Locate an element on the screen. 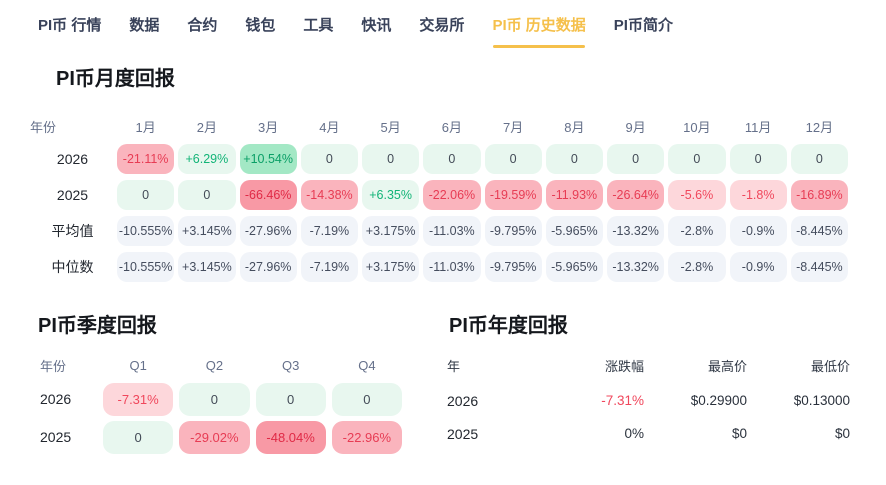 This screenshot has width=886, height=485. return-cell: -7.31% is located at coordinates (138, 399).